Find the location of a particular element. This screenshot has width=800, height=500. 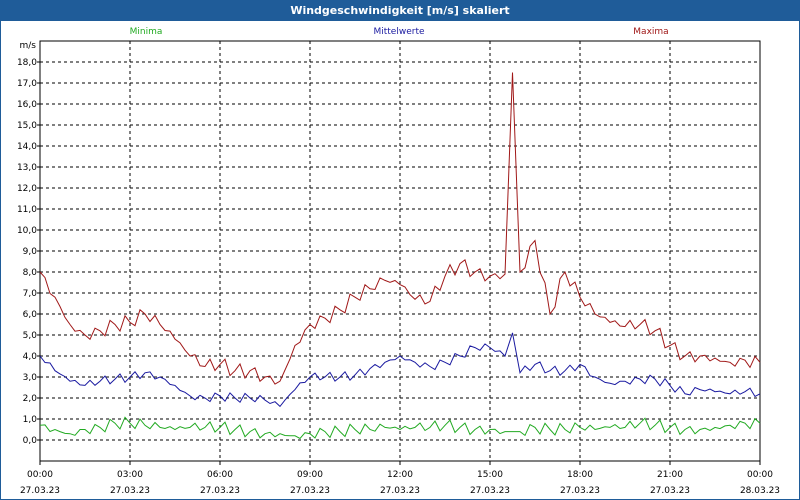

x-tick-time: 03:00 is located at coordinates (130, 475).